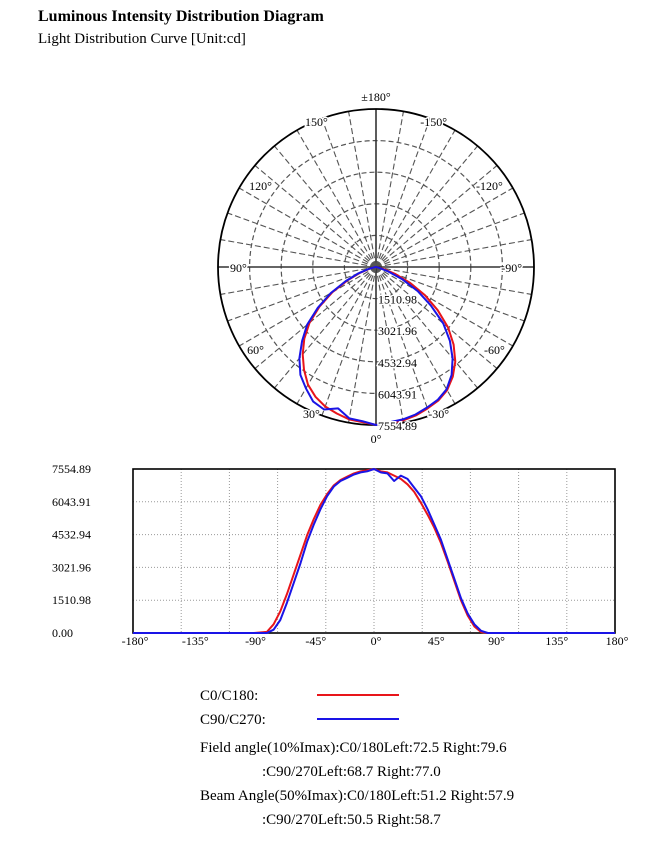  I want to click on diagram-subtitle: Light Distribution Curve [Unit:cd], so click(142, 39).